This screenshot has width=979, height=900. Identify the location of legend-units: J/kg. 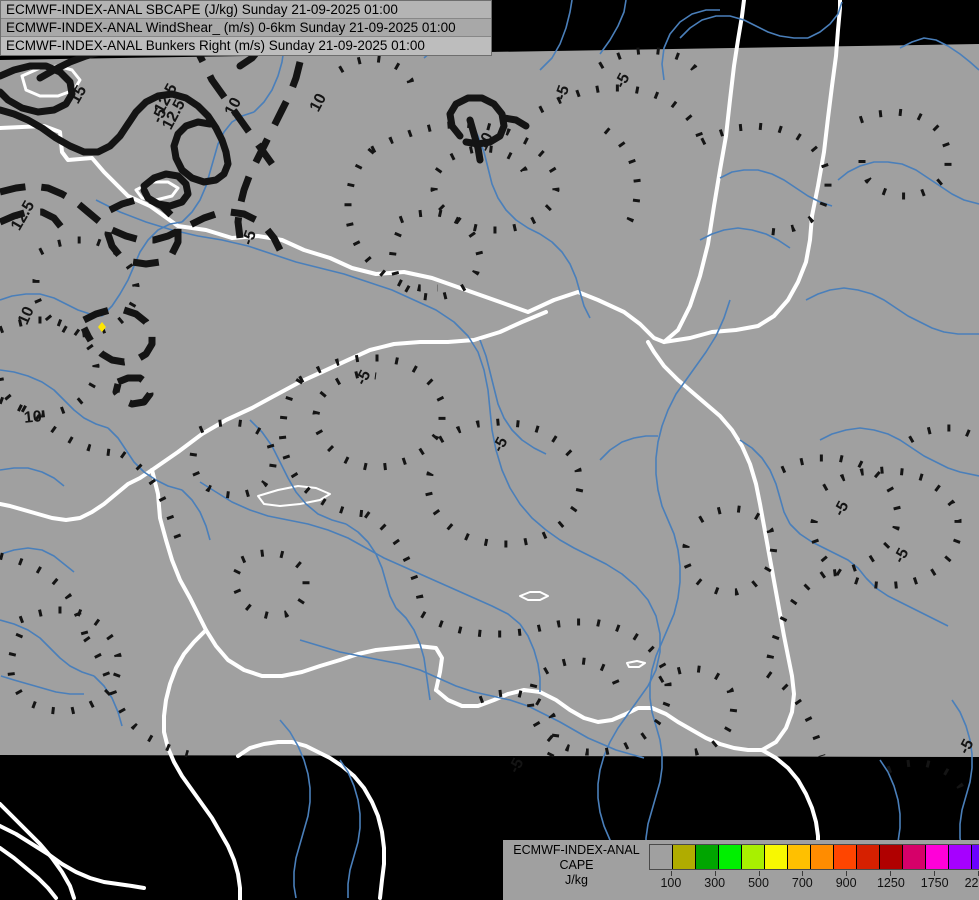
(576, 880).